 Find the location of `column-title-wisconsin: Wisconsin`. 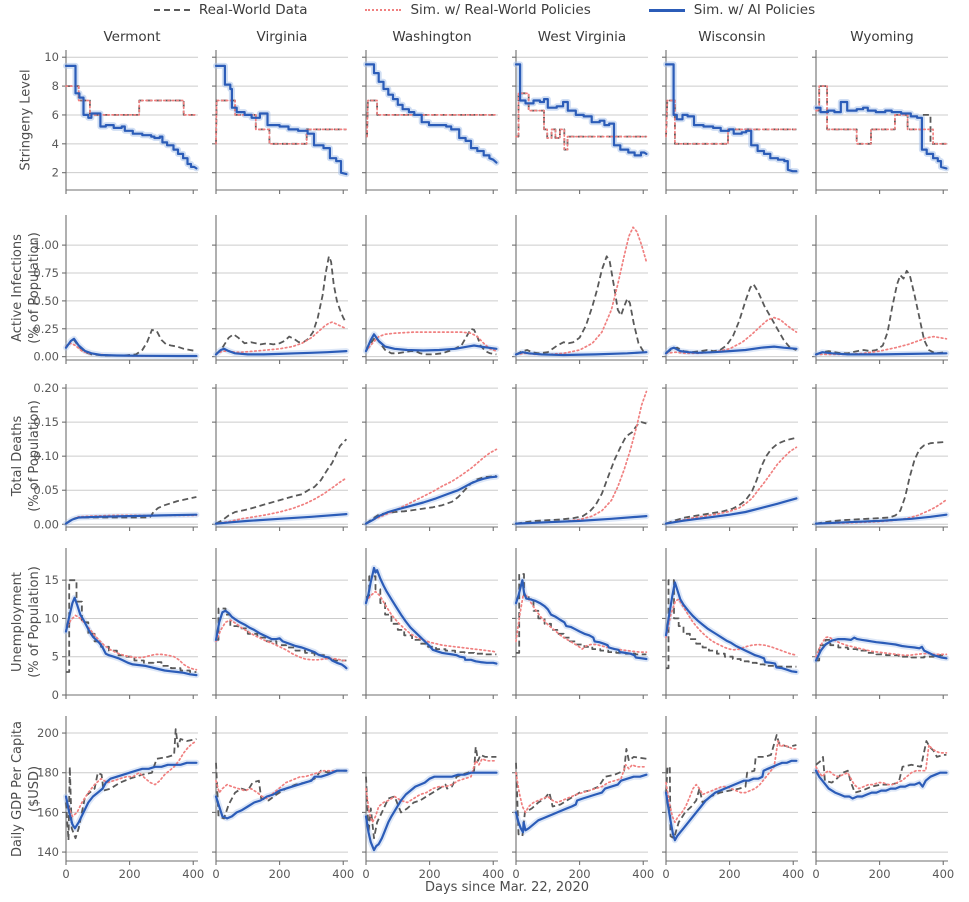

column-title-wisconsin: Wisconsin is located at coordinates (732, 37).